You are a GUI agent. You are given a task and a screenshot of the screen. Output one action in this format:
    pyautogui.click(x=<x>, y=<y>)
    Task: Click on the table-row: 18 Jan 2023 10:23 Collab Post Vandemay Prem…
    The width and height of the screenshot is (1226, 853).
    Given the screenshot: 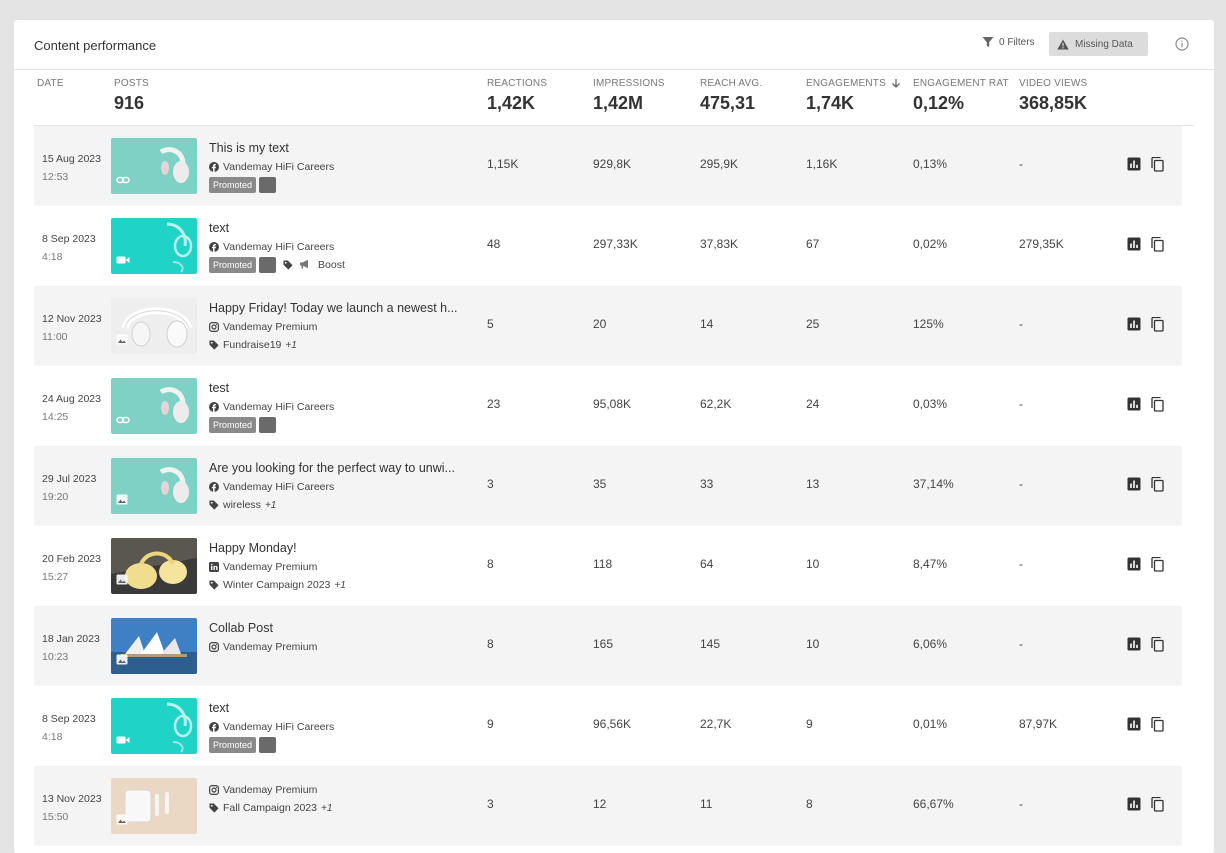 What is the action you would take?
    pyautogui.click(x=608, y=646)
    